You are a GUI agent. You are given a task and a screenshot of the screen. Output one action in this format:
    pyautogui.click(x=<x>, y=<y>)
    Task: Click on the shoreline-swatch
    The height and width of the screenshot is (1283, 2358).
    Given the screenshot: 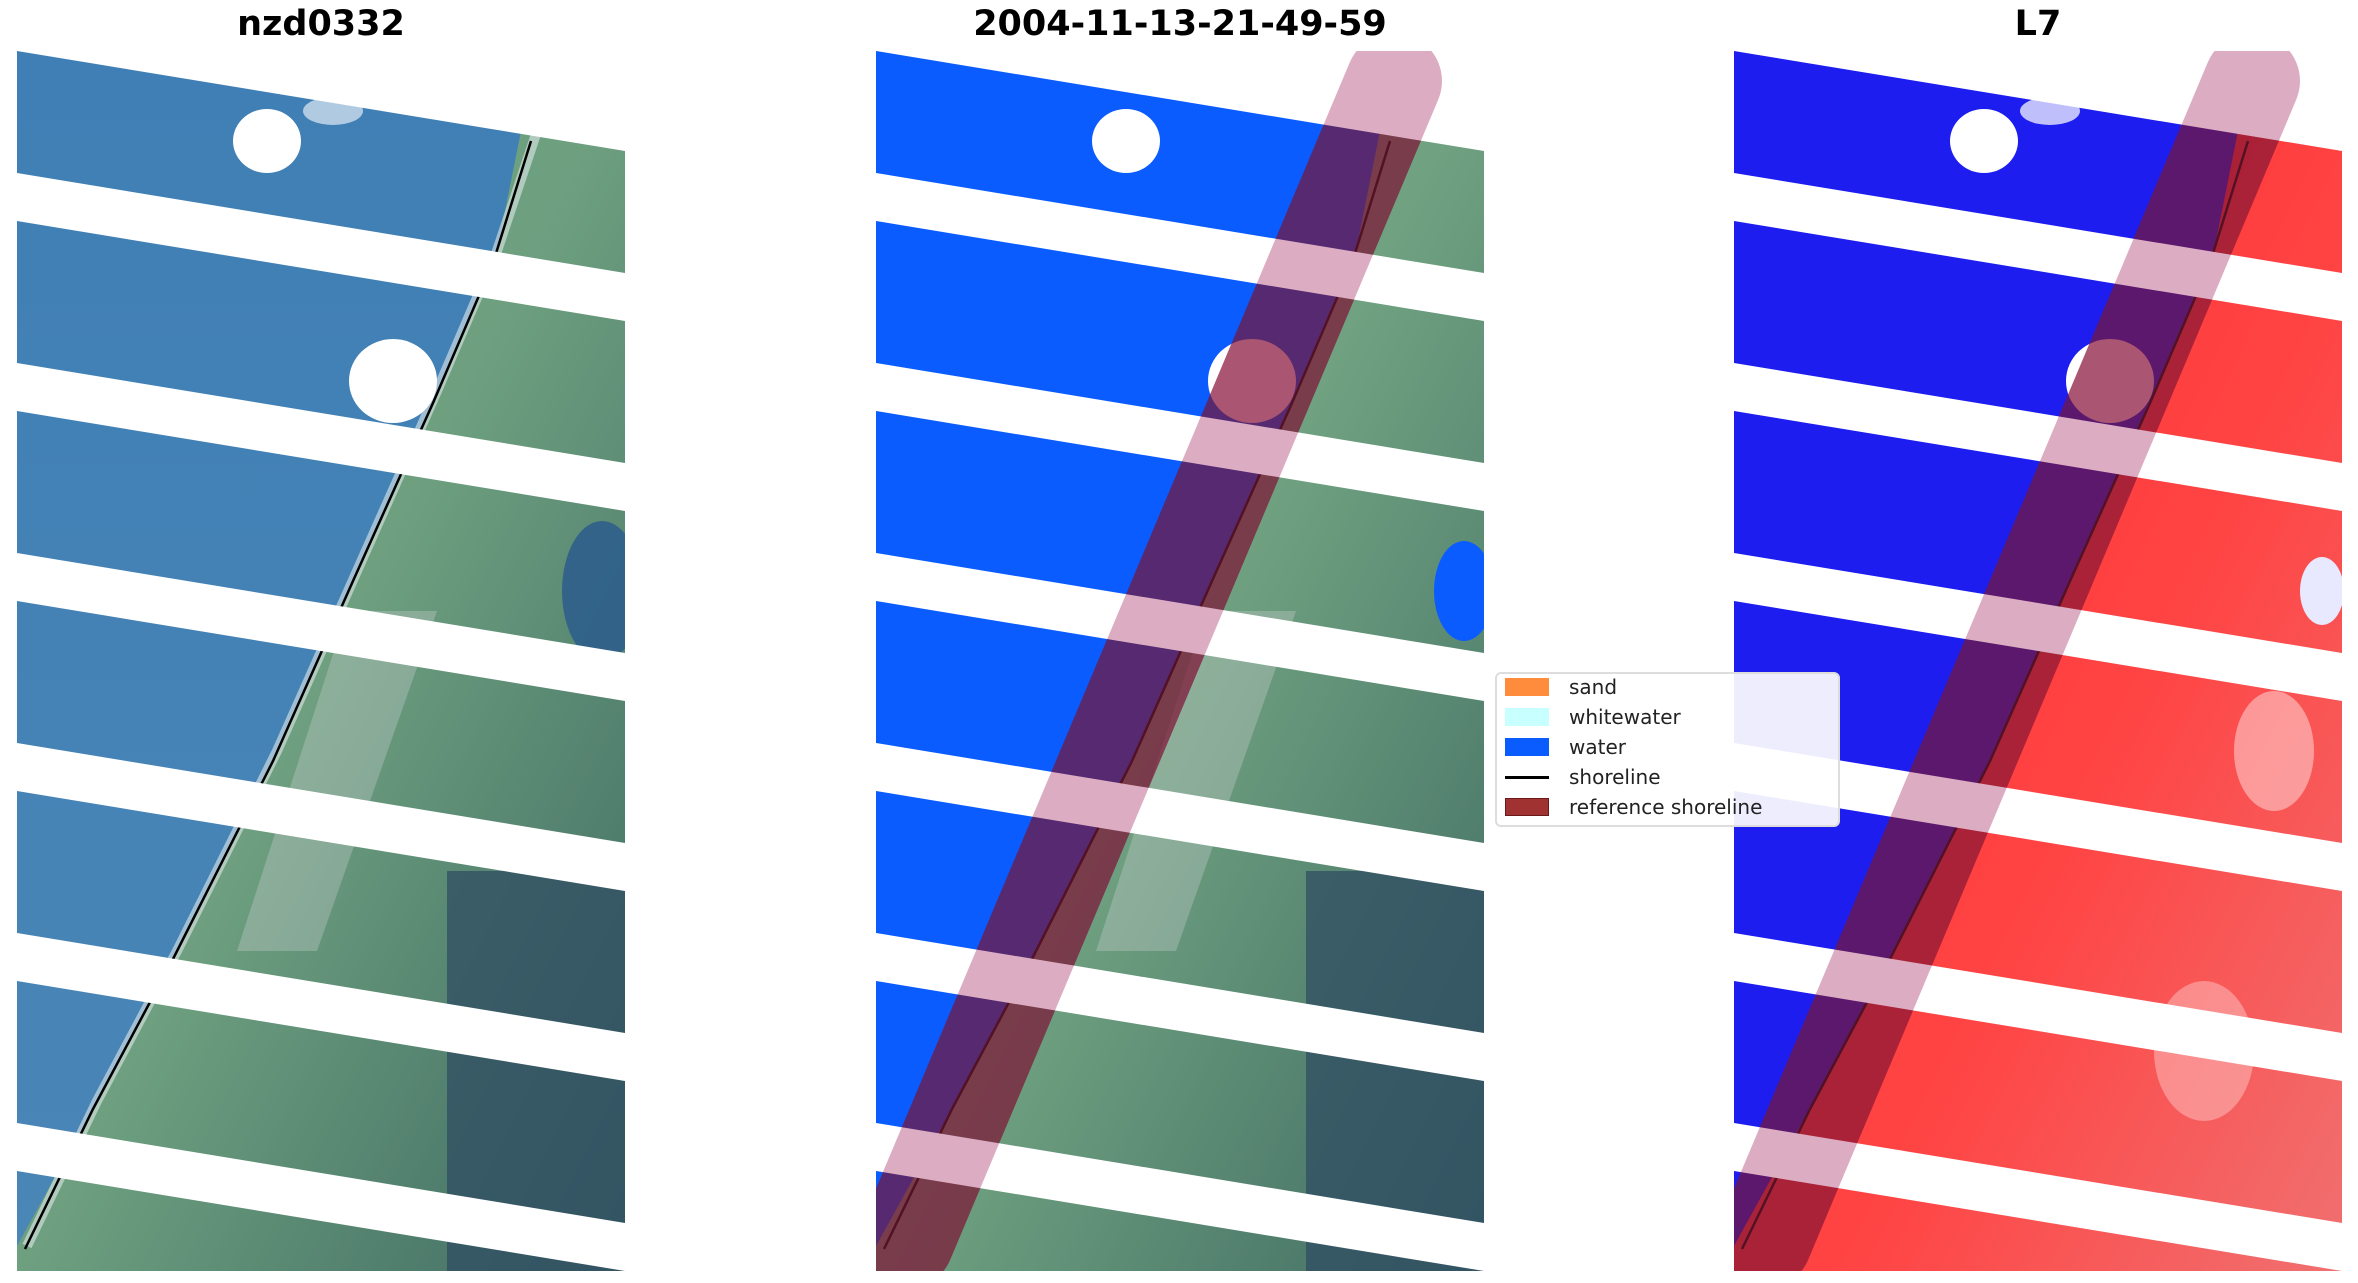 What is the action you would take?
    pyautogui.click(x=1527, y=777)
    